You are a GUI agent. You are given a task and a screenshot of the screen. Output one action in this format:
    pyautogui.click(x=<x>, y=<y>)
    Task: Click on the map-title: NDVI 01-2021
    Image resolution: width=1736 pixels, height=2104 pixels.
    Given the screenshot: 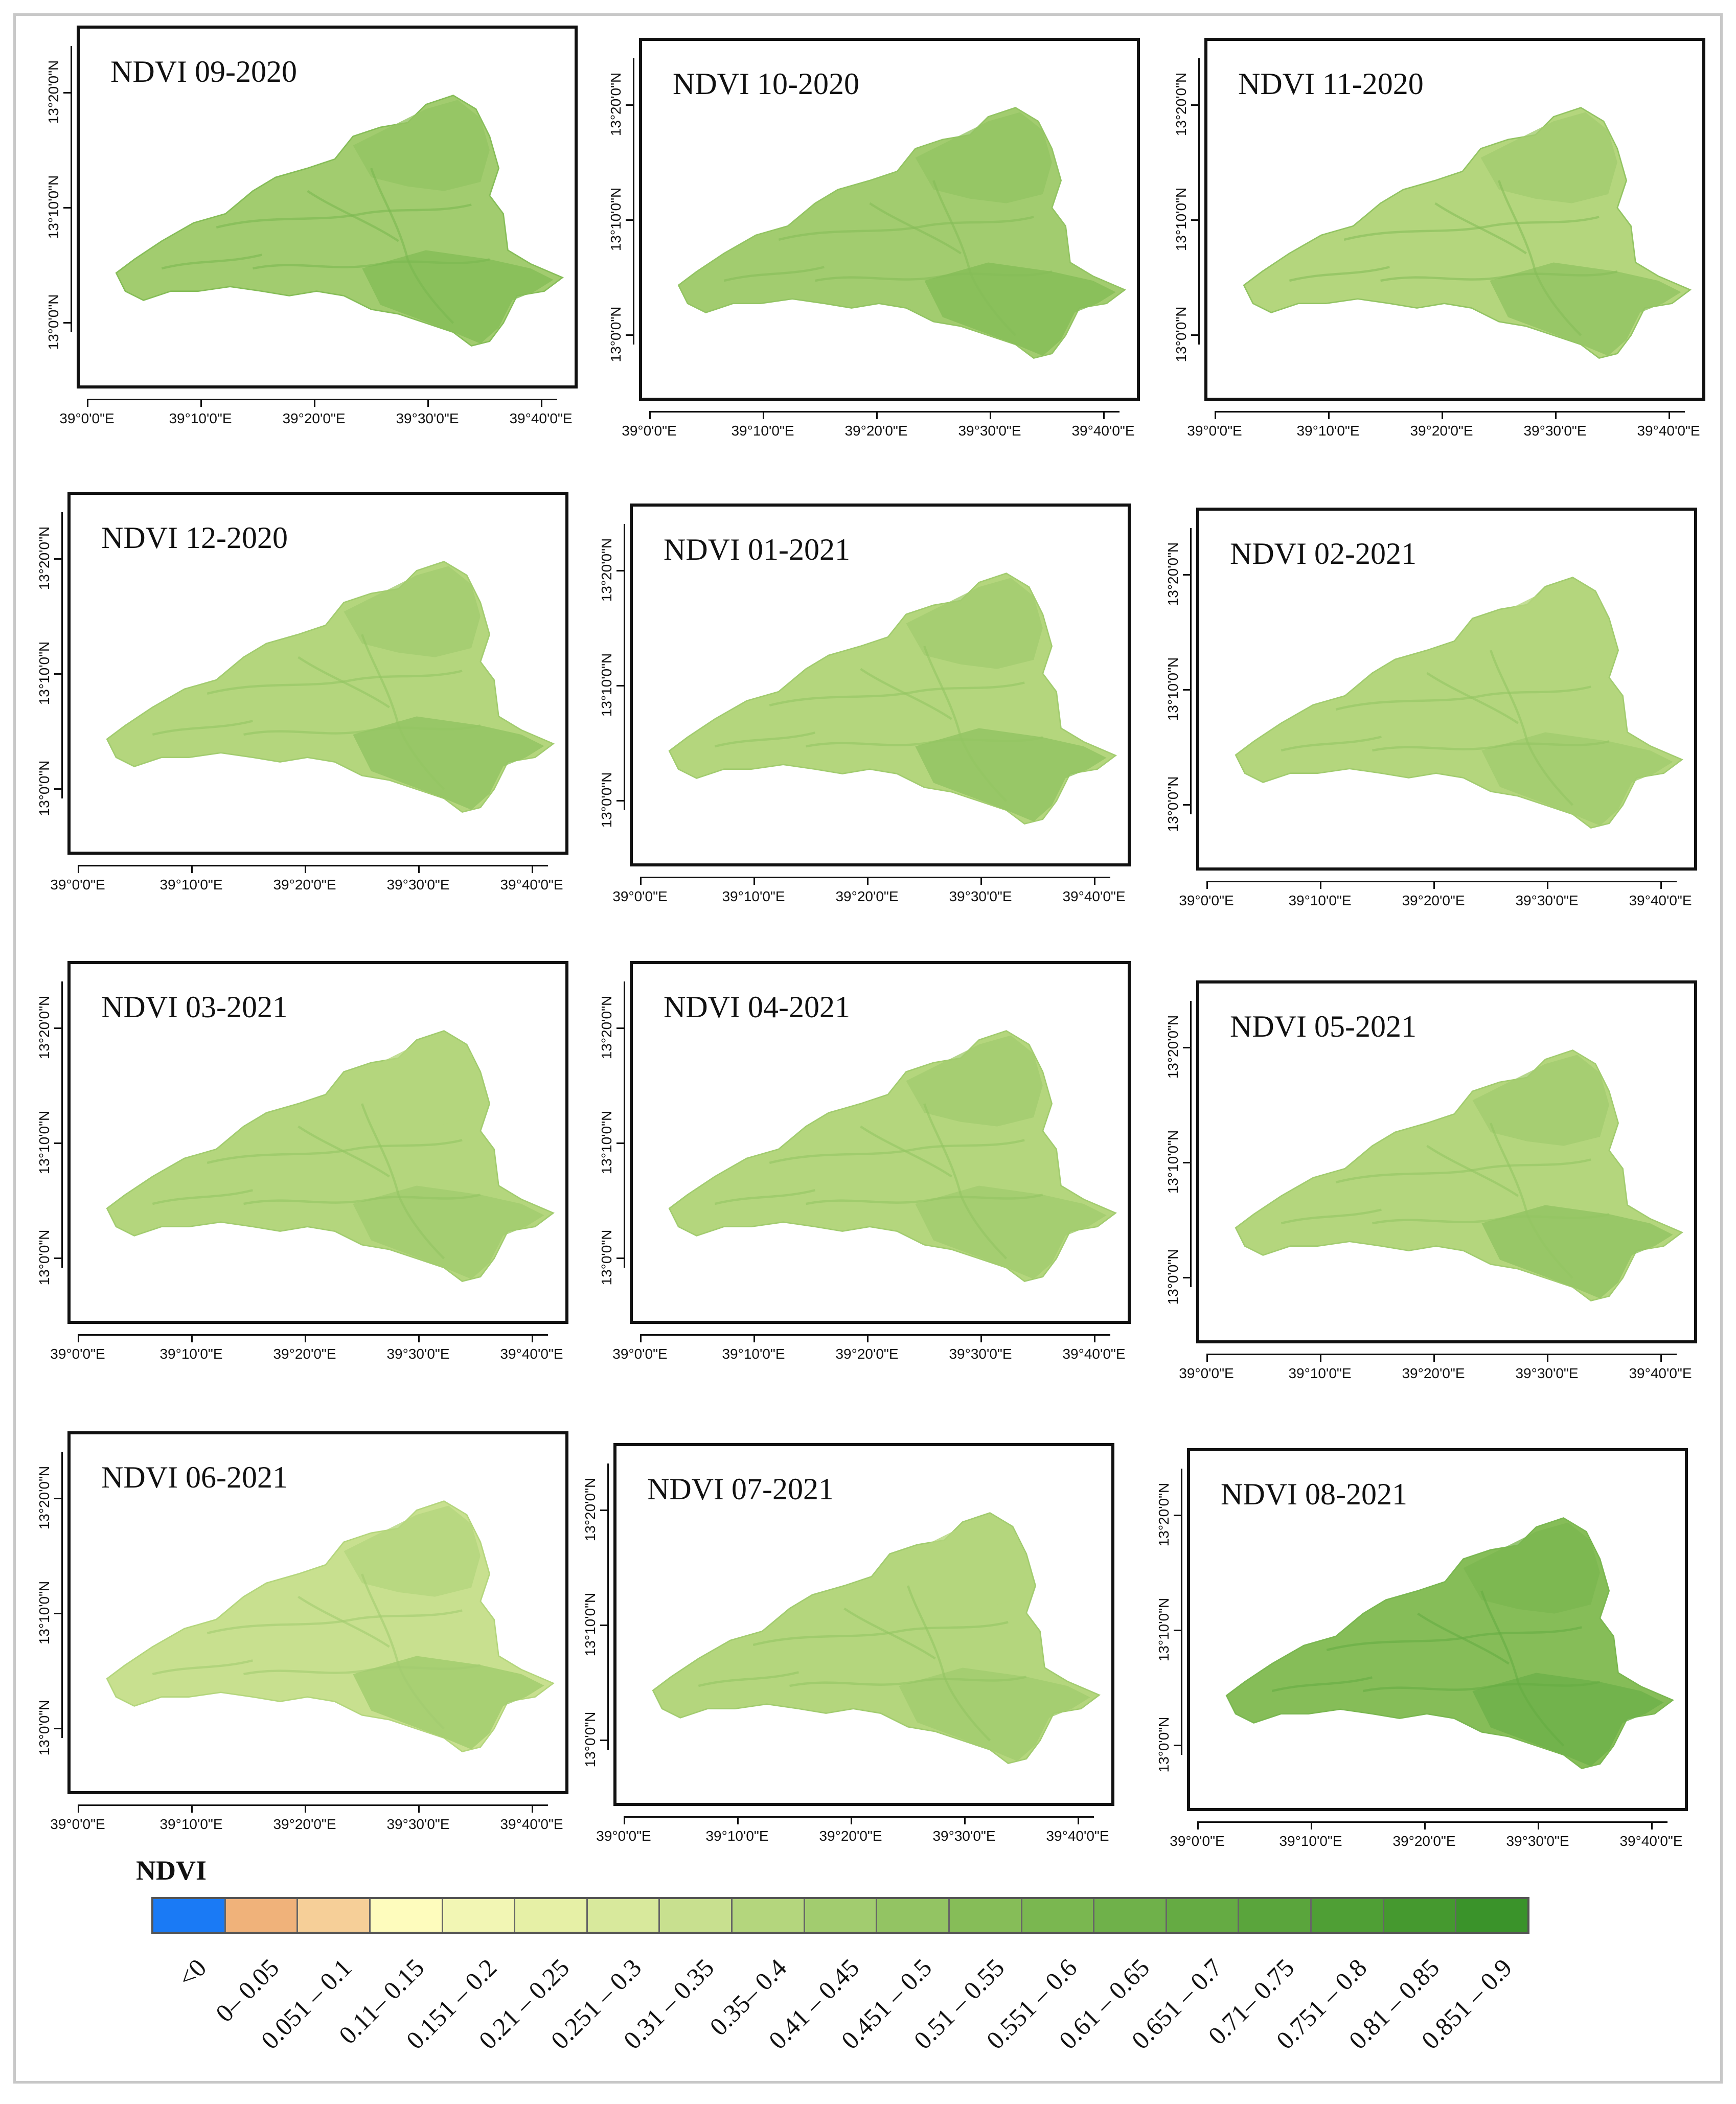 What is the action you would take?
    pyautogui.click(x=757, y=549)
    